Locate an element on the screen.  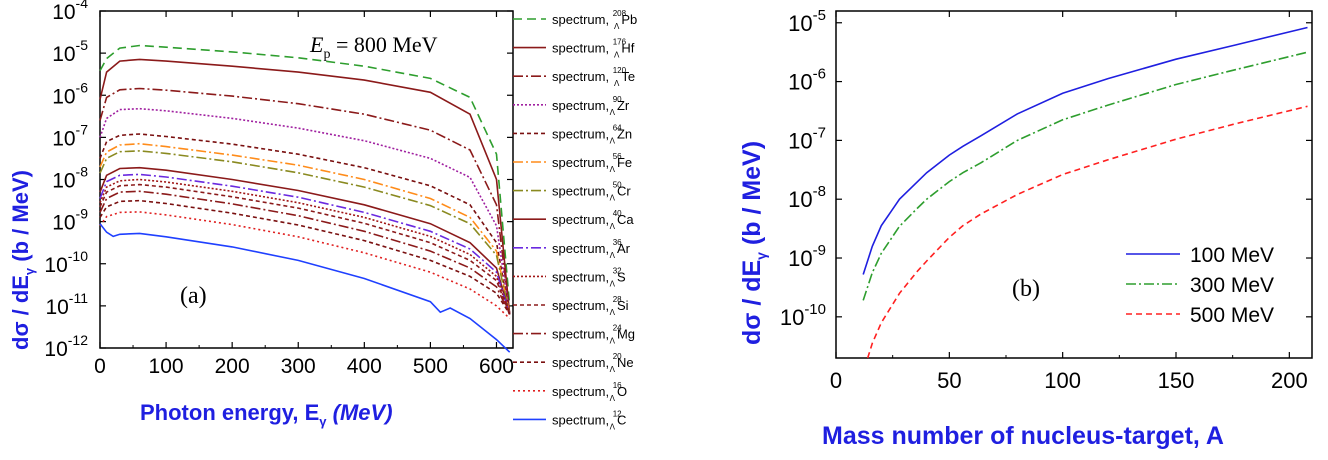
series-line-C is located at coordinates (305, 288).